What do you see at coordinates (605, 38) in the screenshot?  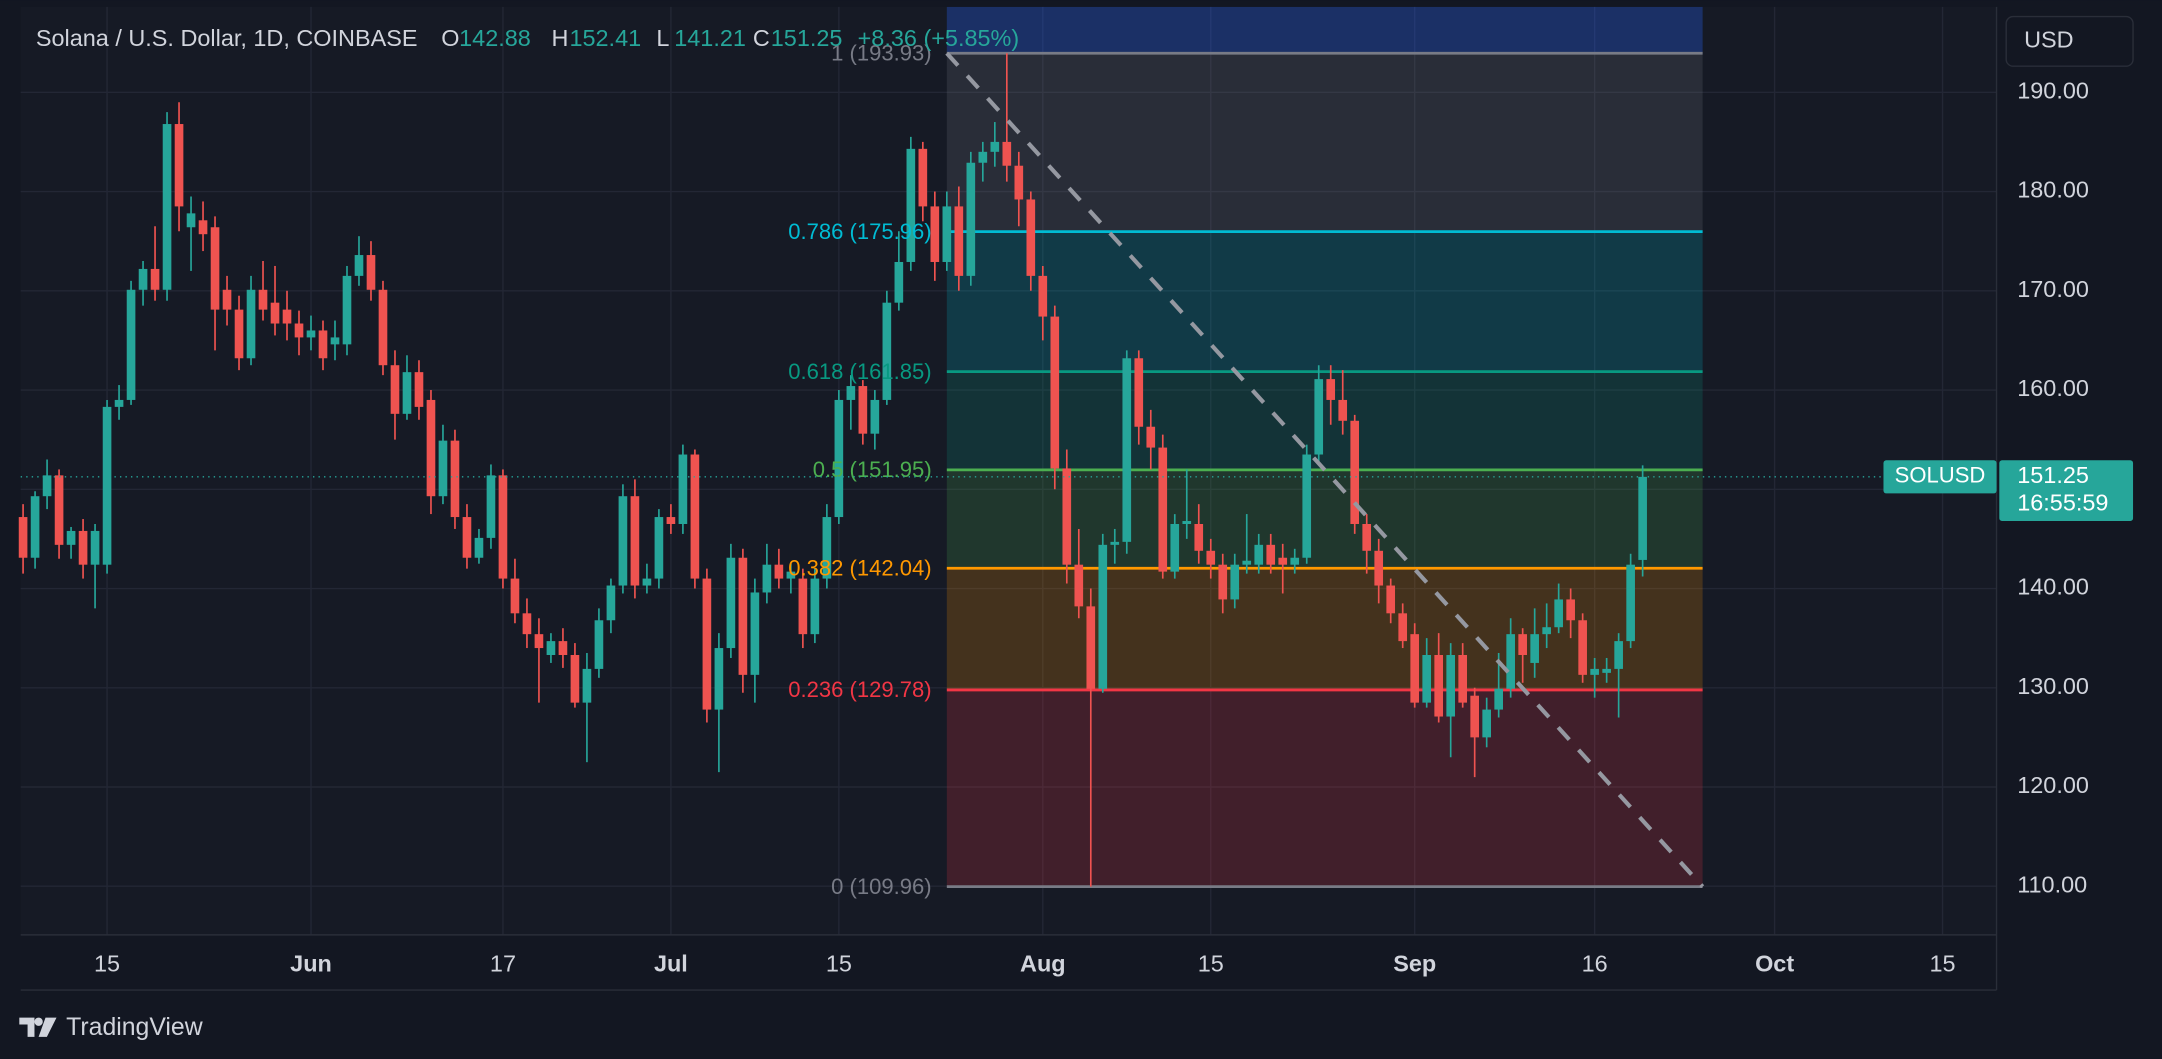 I see `ohlc-value: 152.41` at bounding box center [605, 38].